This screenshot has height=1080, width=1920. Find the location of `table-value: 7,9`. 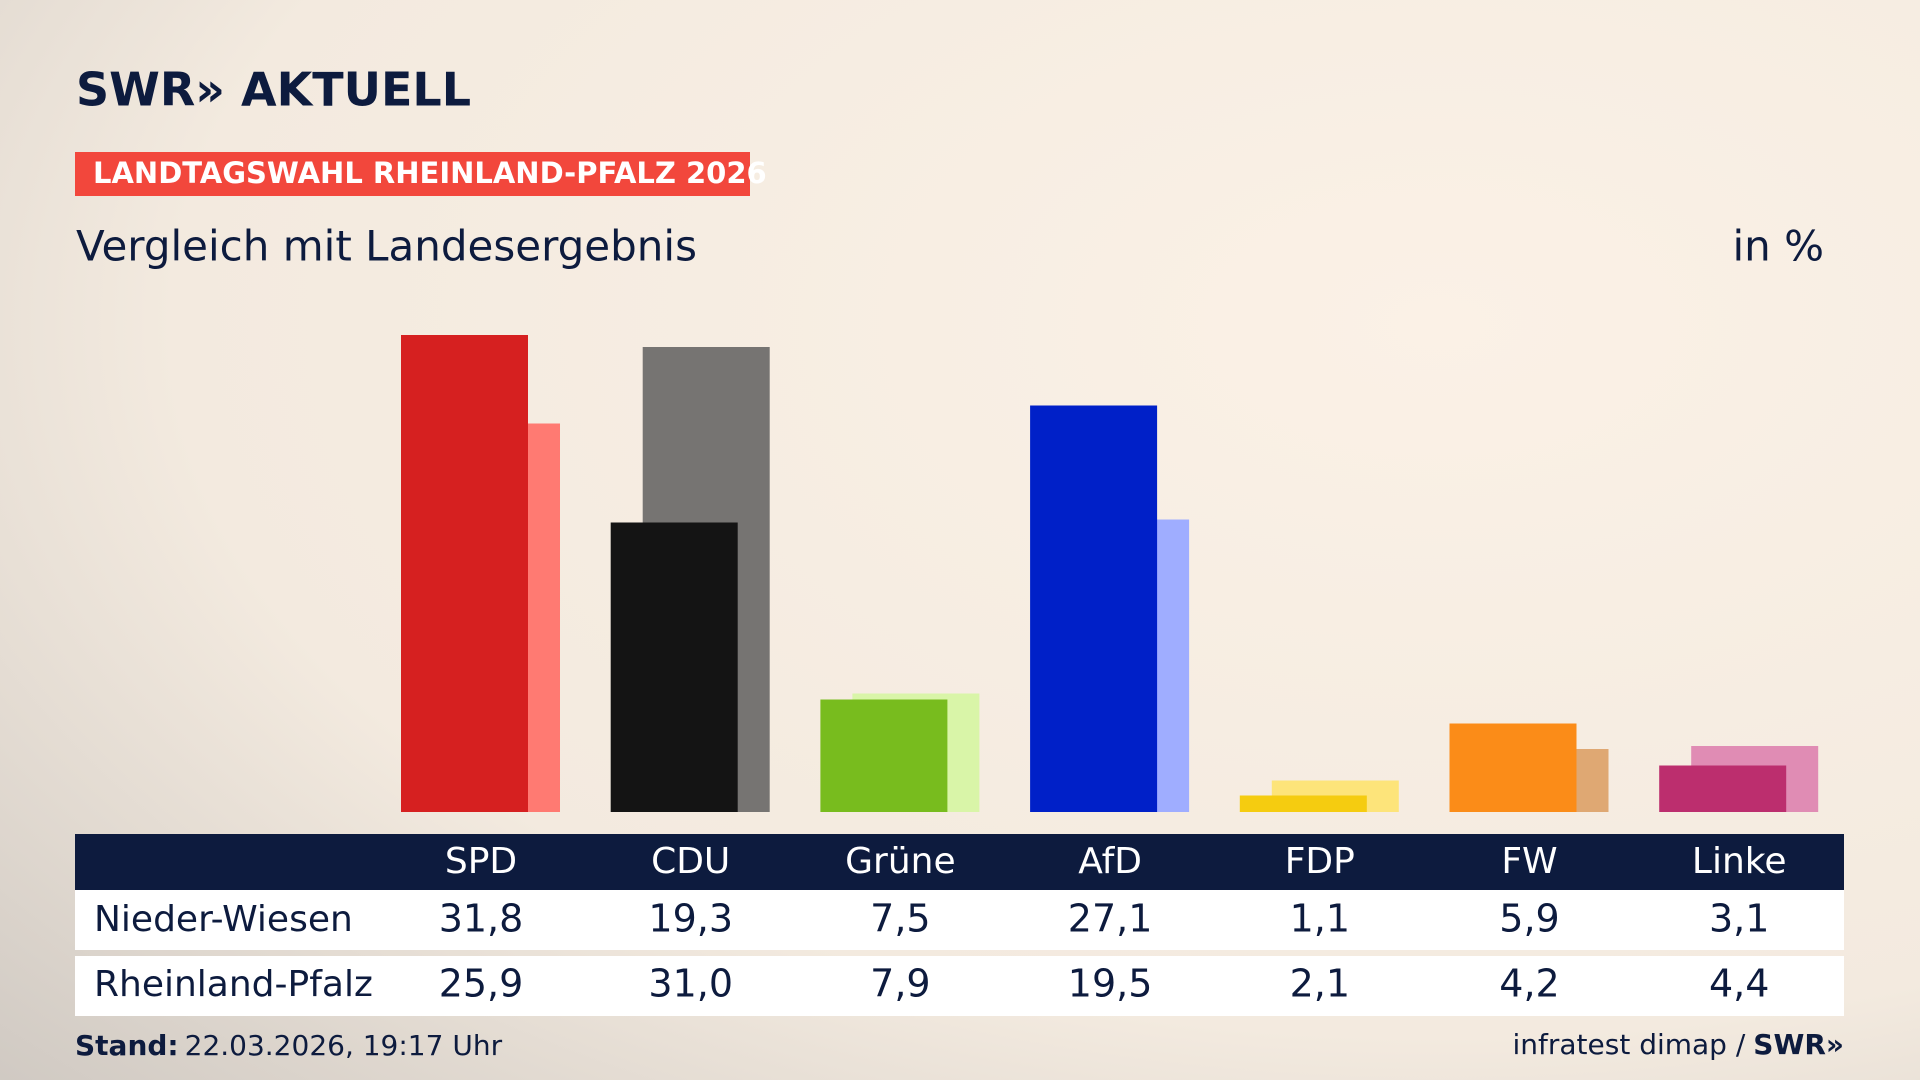

table-value: 7,9 is located at coordinates (900, 984).